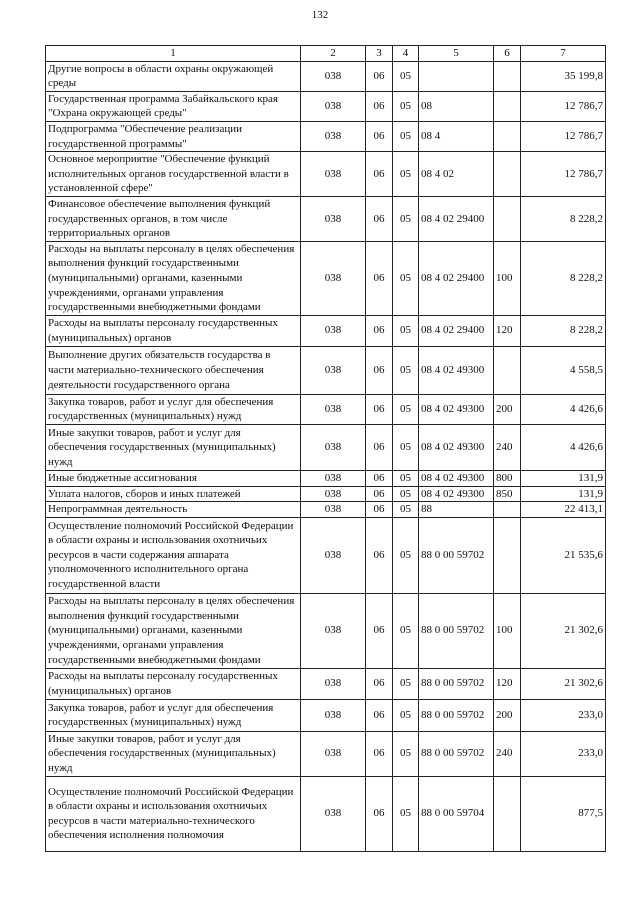 This screenshot has width=640, height=899. I want to click on page-number: 132, so click(320, 15).